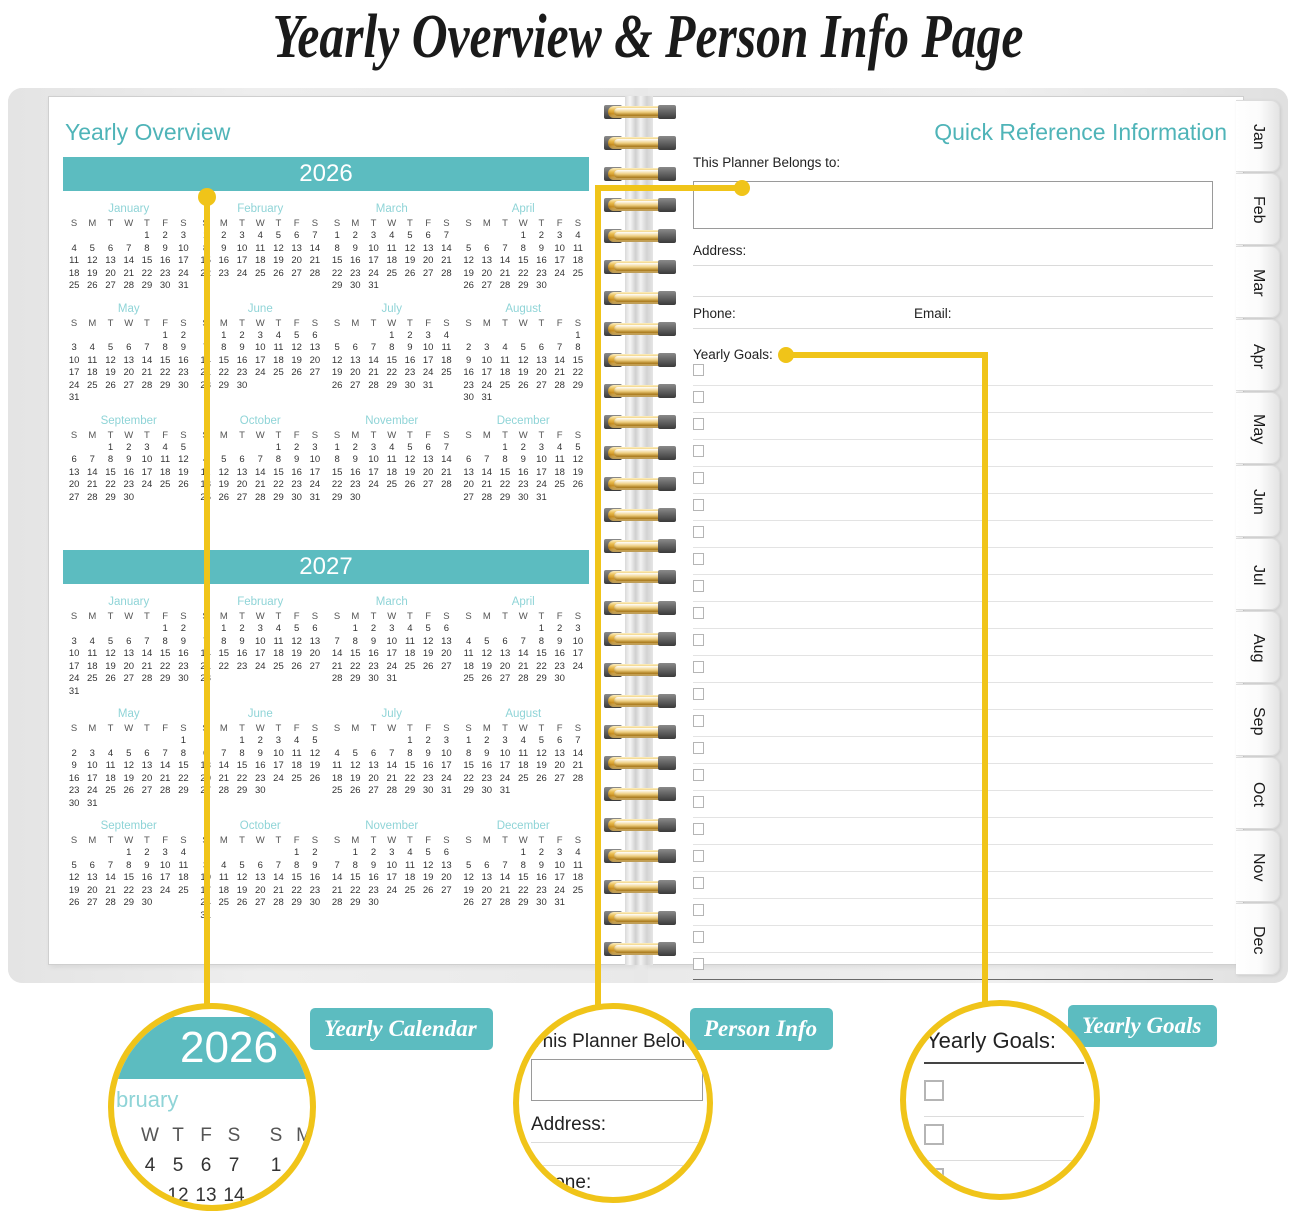 The width and height of the screenshot is (1296, 1211). Describe the element at coordinates (92, 641) in the screenshot. I see `day-cell: 4` at that location.